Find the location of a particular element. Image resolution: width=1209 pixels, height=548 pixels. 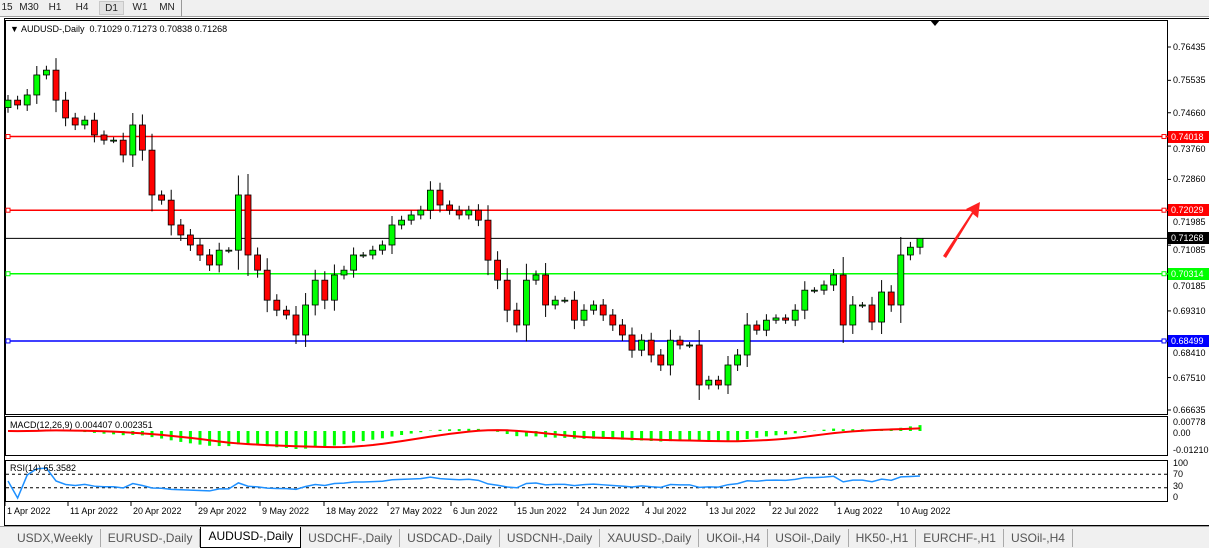

price-level-tag: 0.68499 is located at coordinates (1188, 340).